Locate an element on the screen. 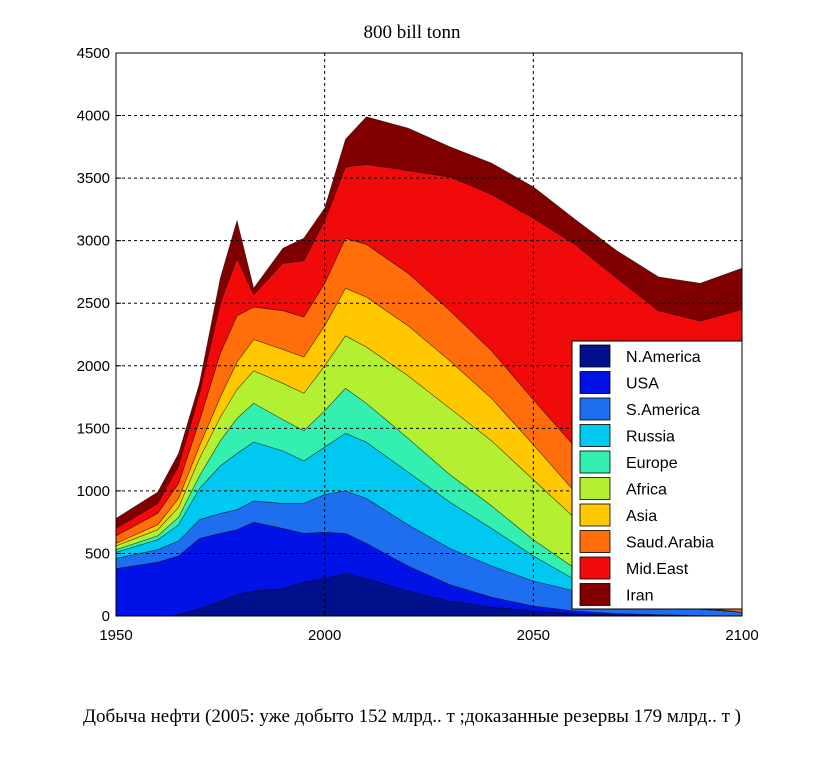 The image size is (824, 768). legend-label: Europe is located at coordinates (652, 463).